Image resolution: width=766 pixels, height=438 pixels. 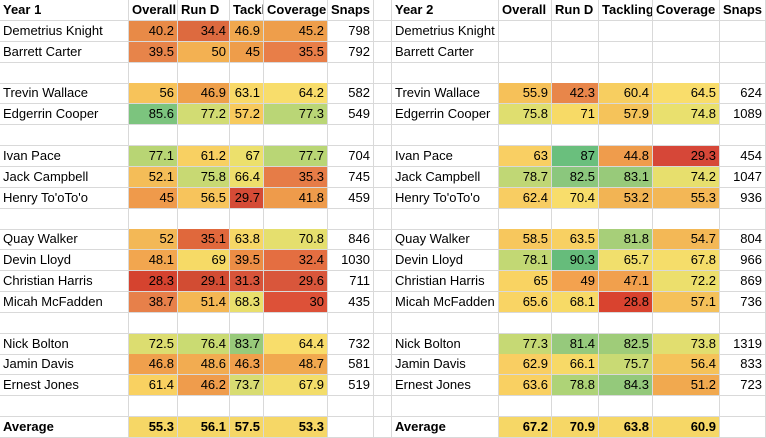 I want to click on year1-stat: 45, so click(x=153, y=198).